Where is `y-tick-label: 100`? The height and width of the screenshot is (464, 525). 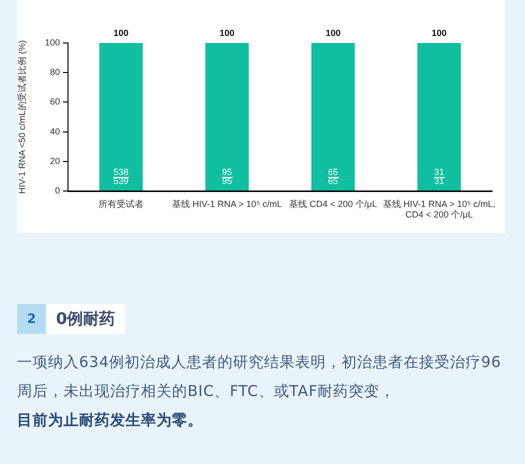
y-tick-label: 100 is located at coordinates (52, 42).